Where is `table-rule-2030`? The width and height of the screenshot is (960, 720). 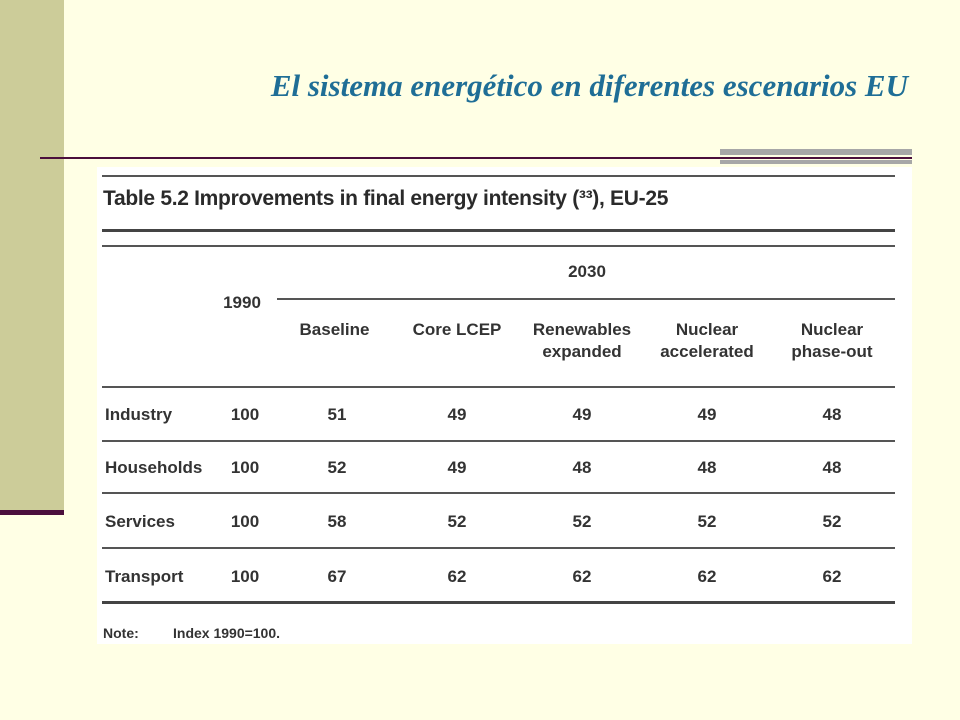
table-rule-2030 is located at coordinates (586, 299).